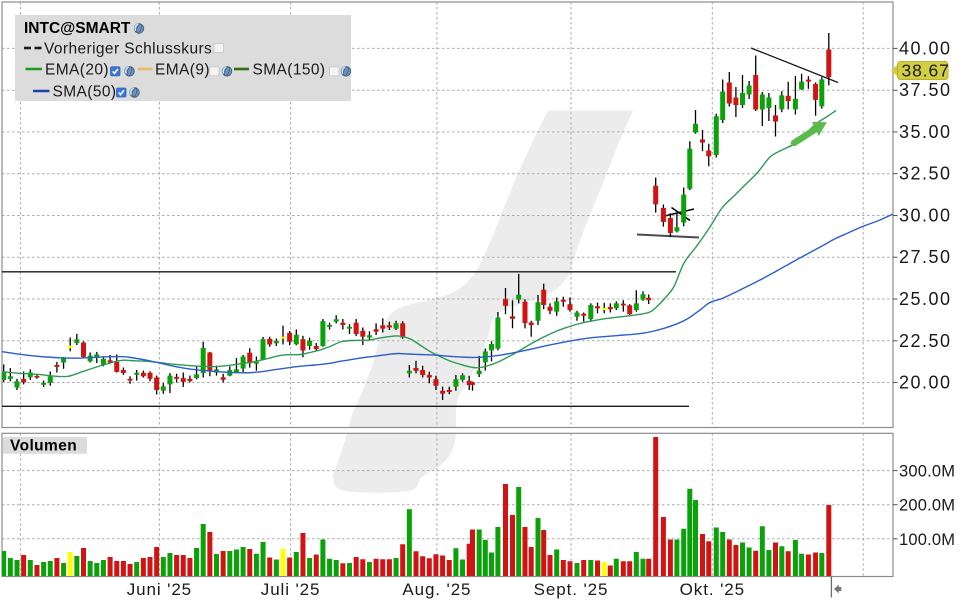 This screenshot has width=960, height=600. What do you see at coordinates (926, 71) in the screenshot?
I see `svg-text: 38.67` at bounding box center [926, 71].